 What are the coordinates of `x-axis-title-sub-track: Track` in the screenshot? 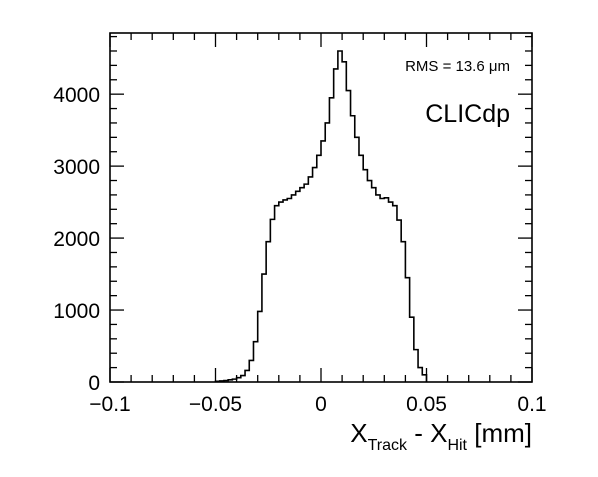 It's located at (388, 445).